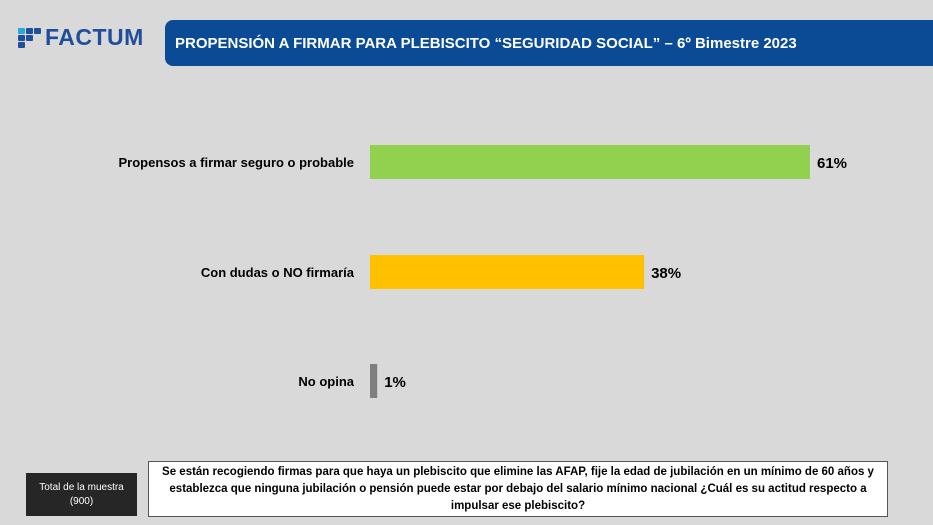 This screenshot has width=933, height=525. I want to click on category-label: Propensos a firmar seguro o probable, so click(237, 162).